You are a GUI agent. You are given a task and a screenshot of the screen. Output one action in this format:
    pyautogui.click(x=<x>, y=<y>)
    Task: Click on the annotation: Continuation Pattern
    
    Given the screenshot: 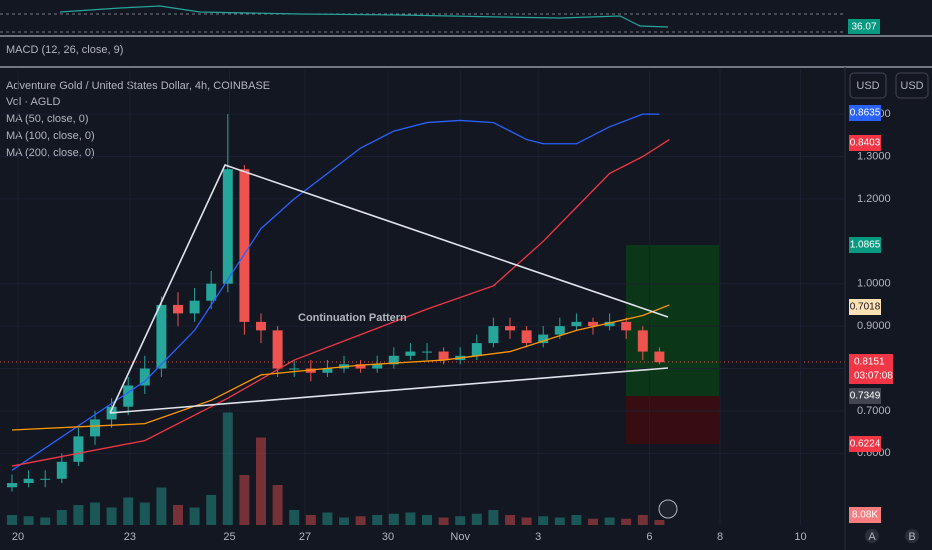 What is the action you would take?
    pyautogui.click(x=352, y=318)
    